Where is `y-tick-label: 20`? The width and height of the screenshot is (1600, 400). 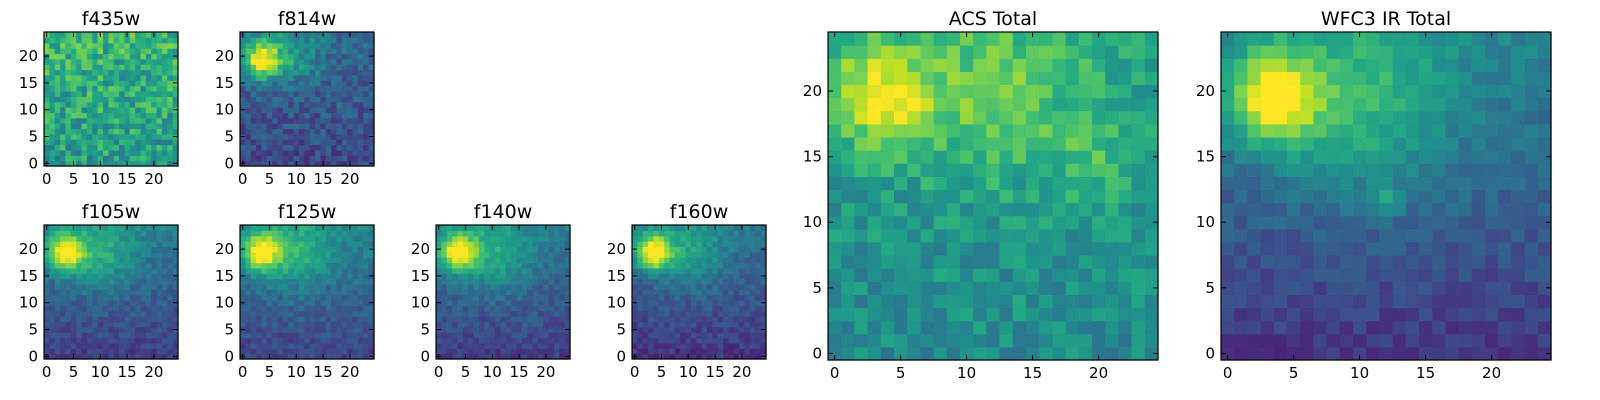 y-tick-label: 20 is located at coordinates (224, 249).